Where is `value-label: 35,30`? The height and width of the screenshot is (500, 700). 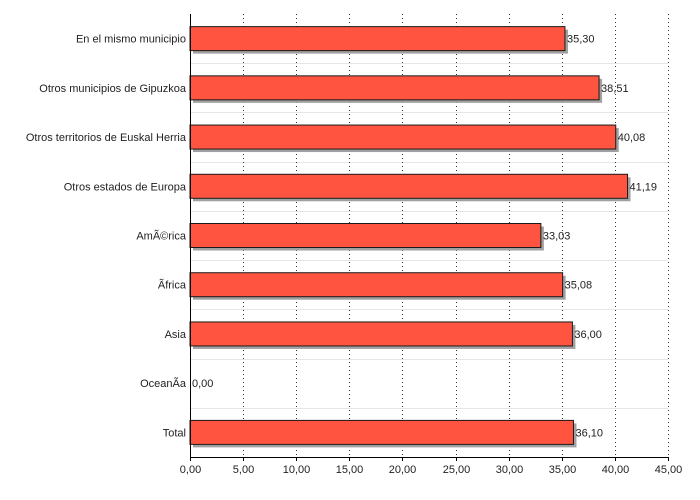 value-label: 35,30 is located at coordinates (581, 40).